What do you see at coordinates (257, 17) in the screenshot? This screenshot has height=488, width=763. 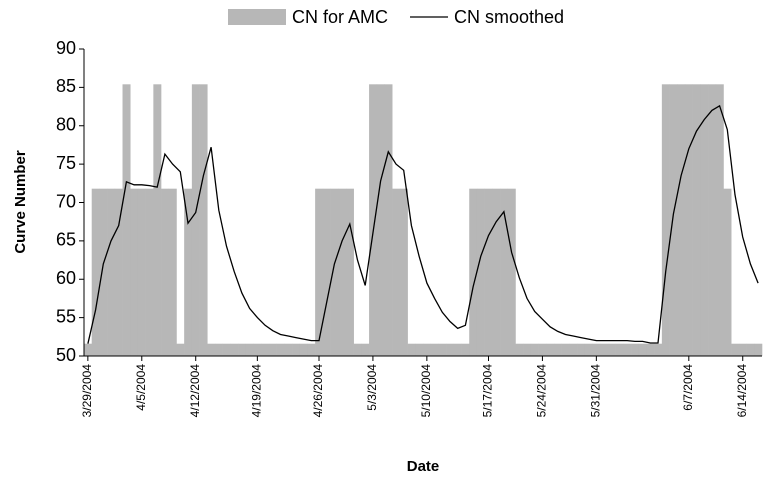 I see `legend-swatch` at bounding box center [257, 17].